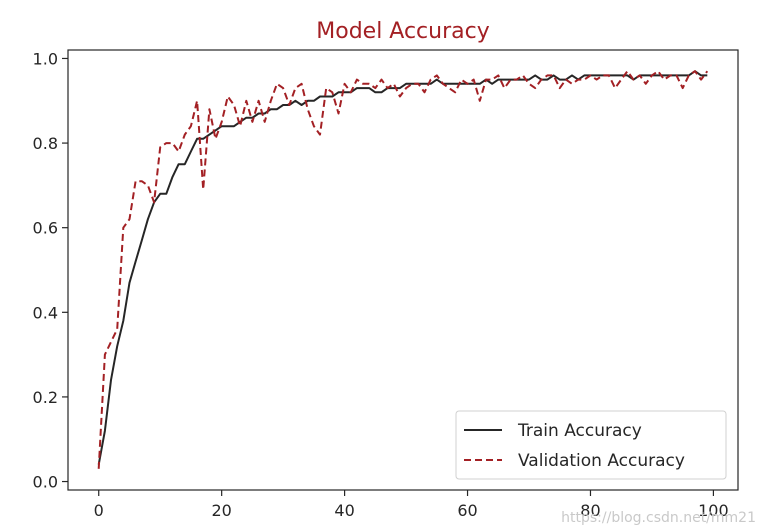 The image size is (764, 532). What do you see at coordinates (579, 431) in the screenshot?
I see `legend-label-train: Train Accuracy` at bounding box center [579, 431].